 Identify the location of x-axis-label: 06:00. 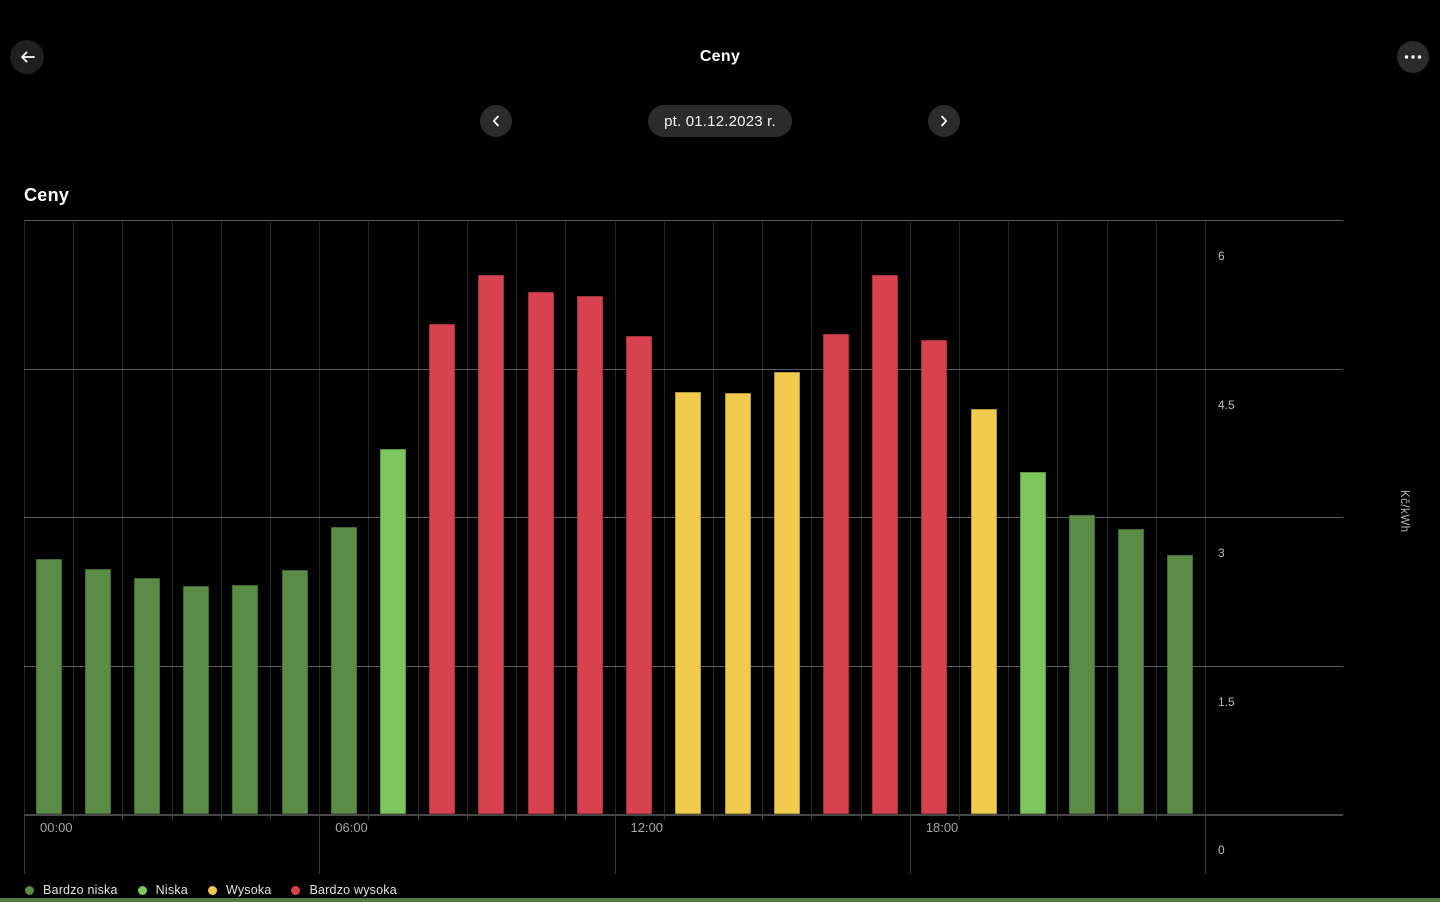
(351, 827).